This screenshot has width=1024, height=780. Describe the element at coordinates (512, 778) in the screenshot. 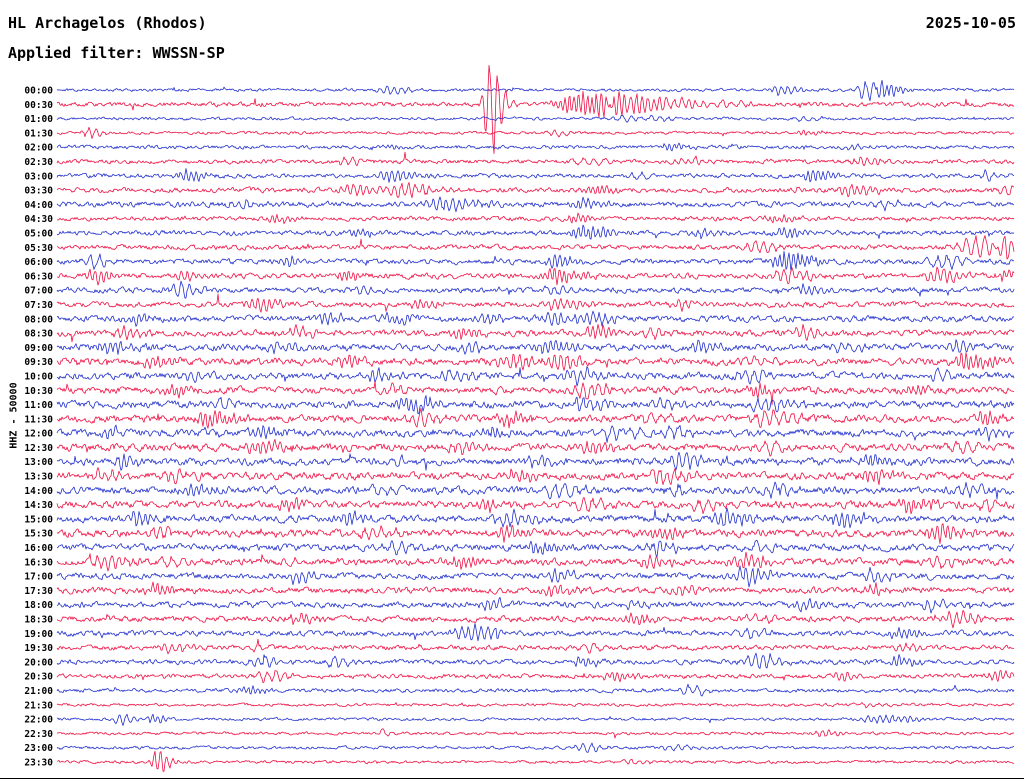

I see `bottom-axis-line` at that location.